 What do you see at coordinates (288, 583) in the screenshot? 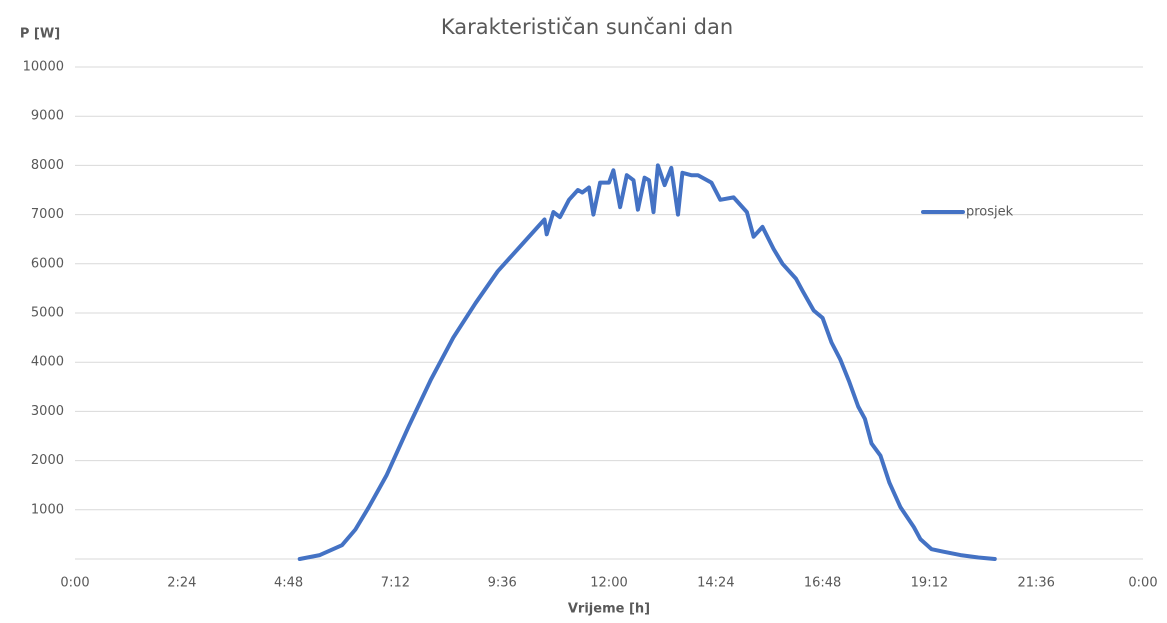
I see `x-tick-label: 4:48` at bounding box center [288, 583].